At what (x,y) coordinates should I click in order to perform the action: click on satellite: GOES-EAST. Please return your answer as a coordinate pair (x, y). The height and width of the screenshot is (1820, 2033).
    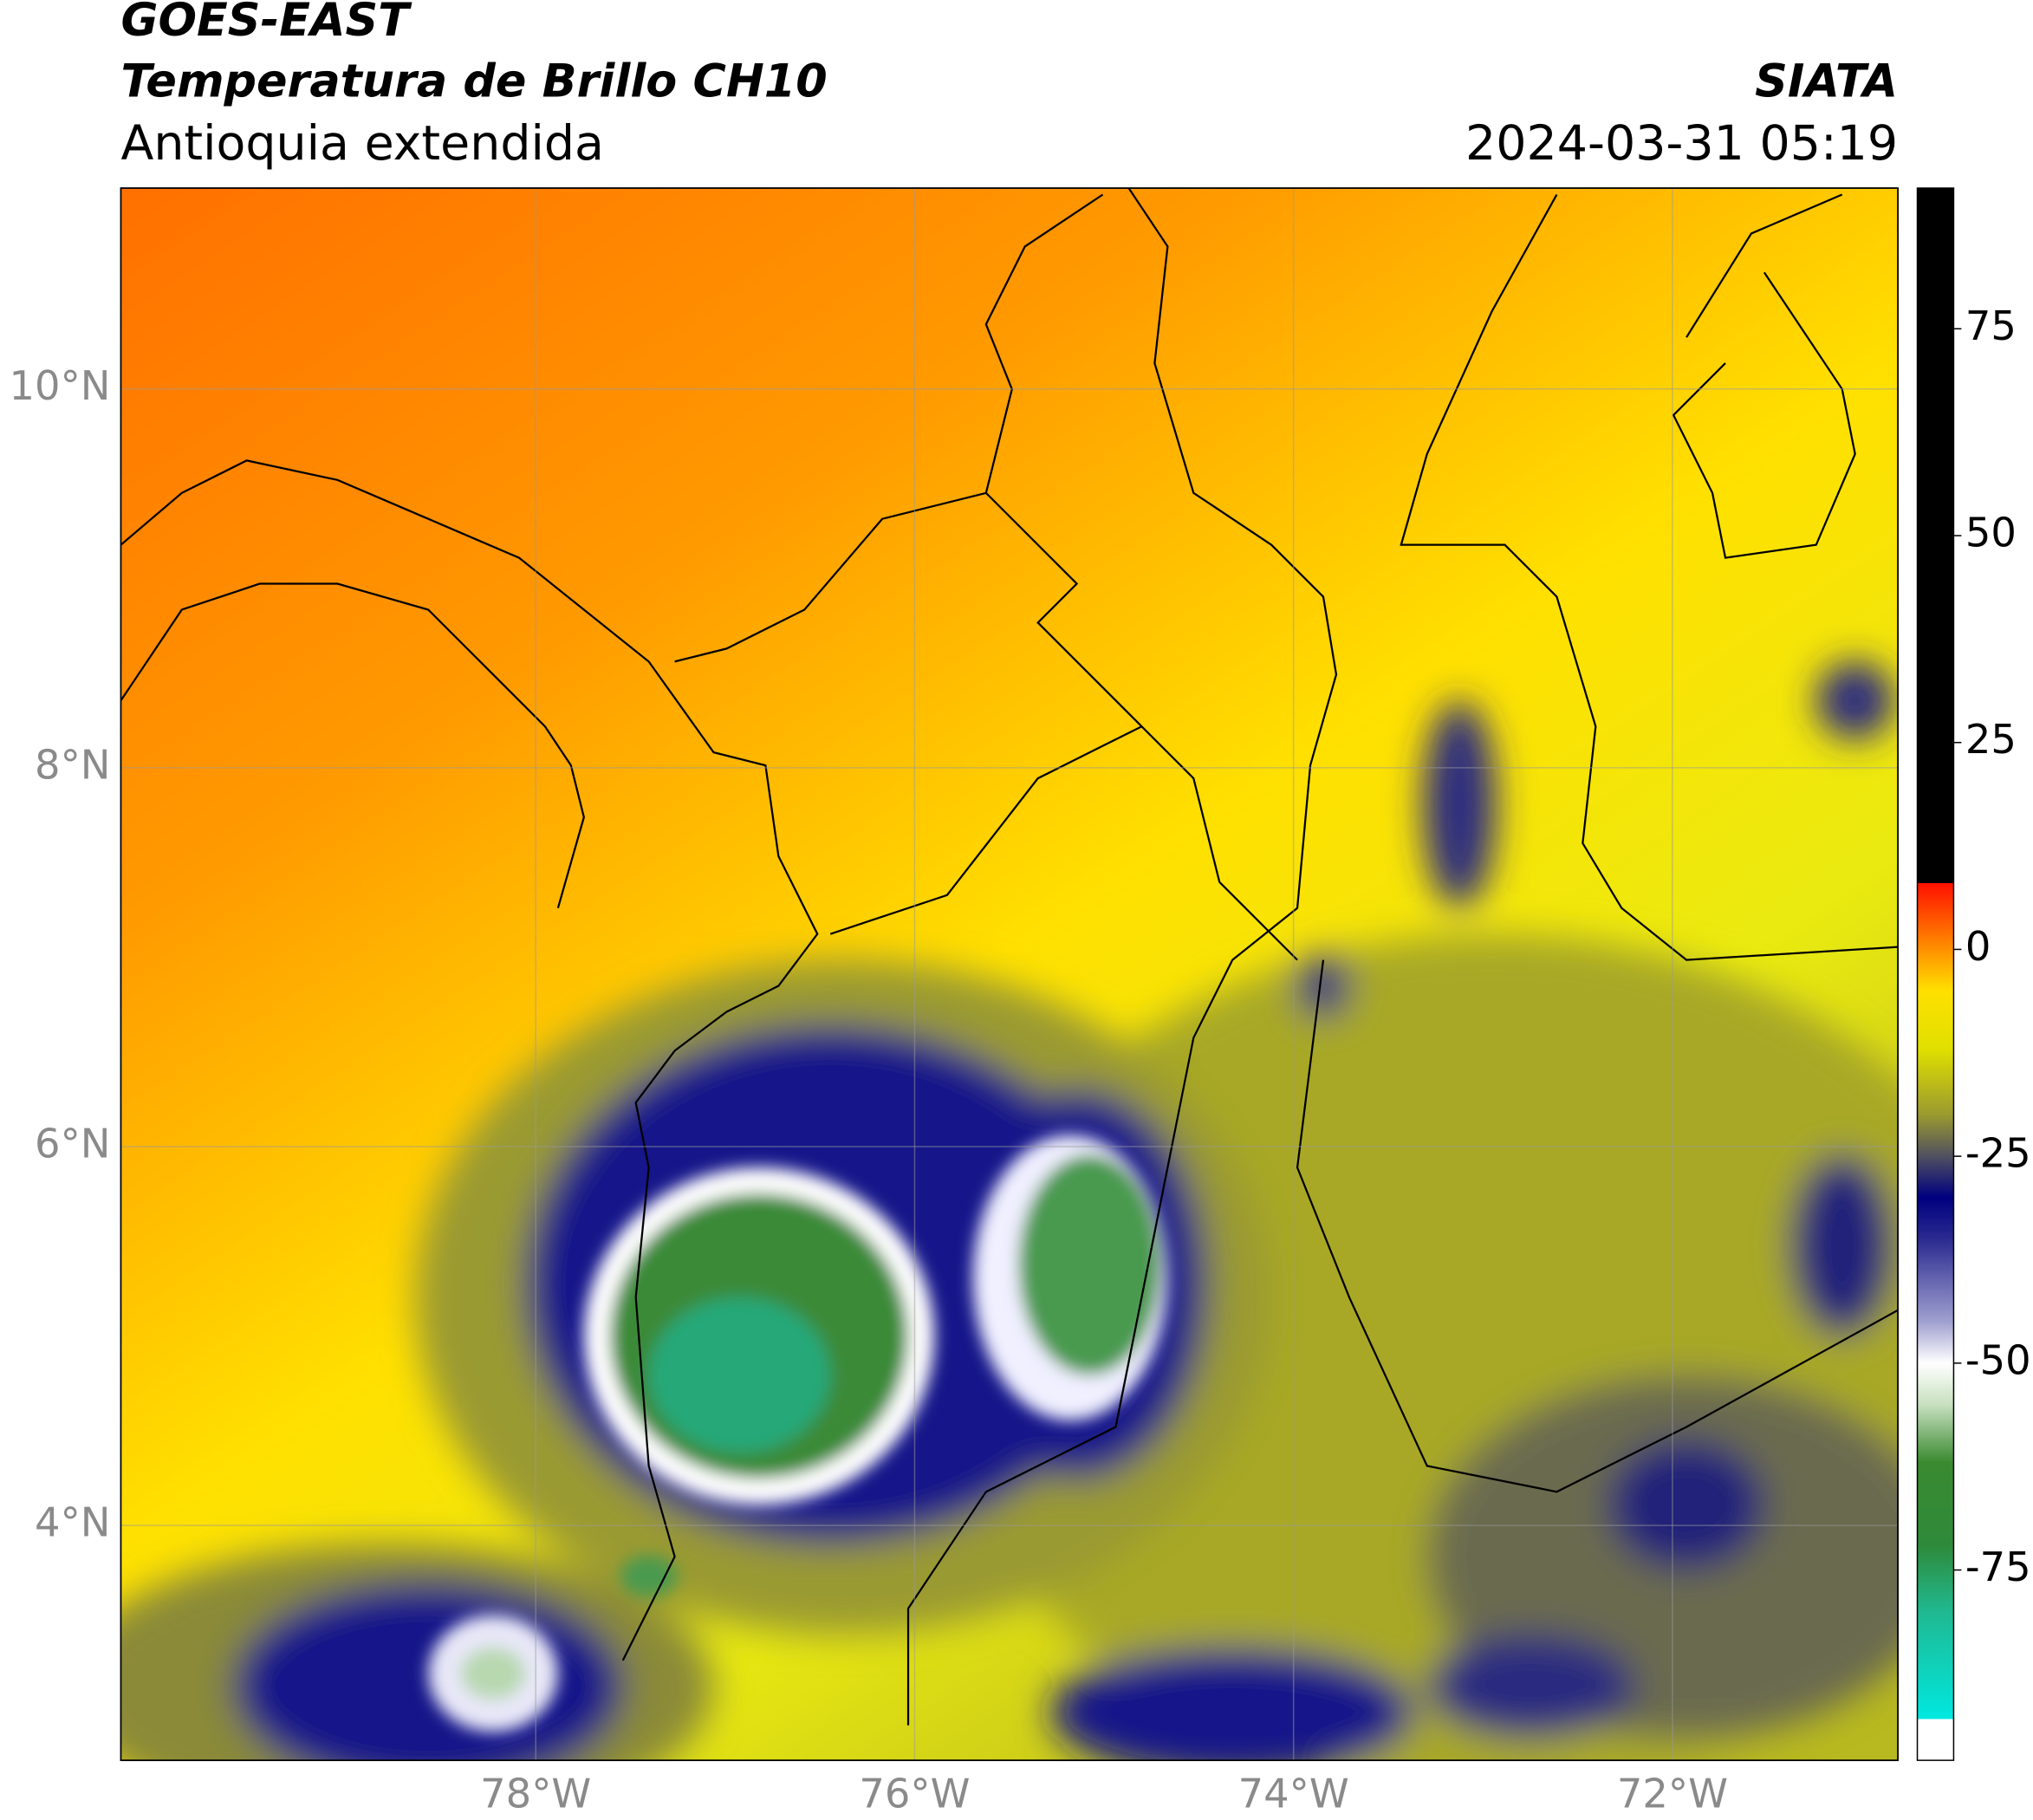
    Looking at the image, I should click on (266, 23).